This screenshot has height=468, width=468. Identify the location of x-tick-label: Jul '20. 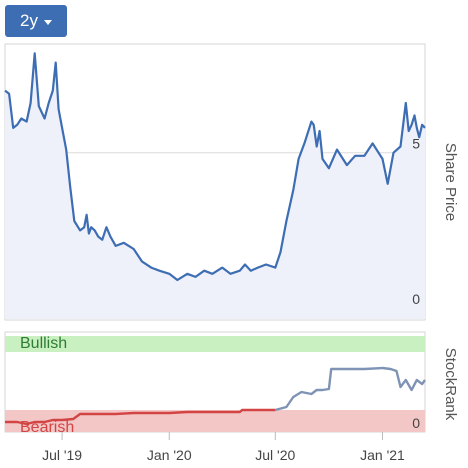
(275, 455).